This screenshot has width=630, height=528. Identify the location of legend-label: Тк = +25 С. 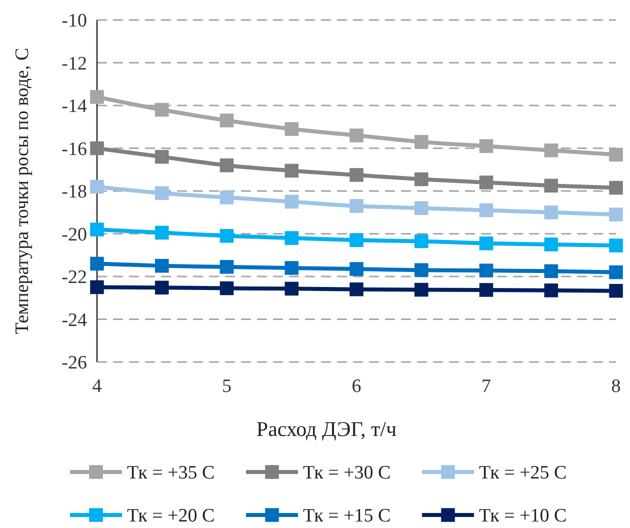
(523, 473).